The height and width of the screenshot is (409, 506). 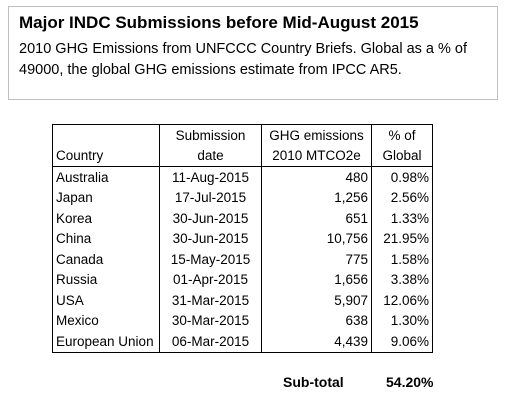 What do you see at coordinates (316, 218) in the screenshot?
I see `table-cell: 651` at bounding box center [316, 218].